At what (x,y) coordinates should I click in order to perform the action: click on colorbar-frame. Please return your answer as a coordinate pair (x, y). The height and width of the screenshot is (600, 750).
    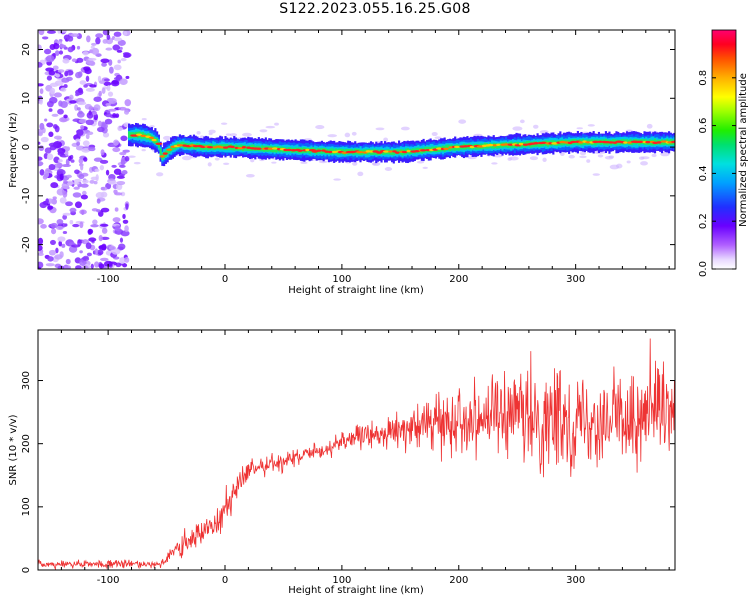
    Looking at the image, I should click on (724, 149).